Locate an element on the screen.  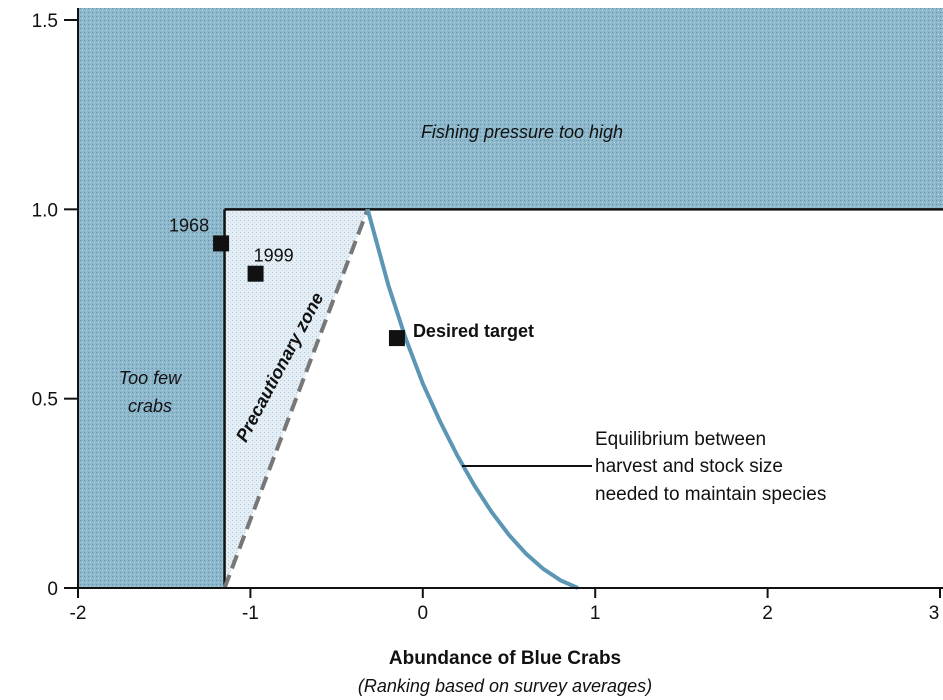
y-tick-label: 1.0 is located at coordinates (45, 210).